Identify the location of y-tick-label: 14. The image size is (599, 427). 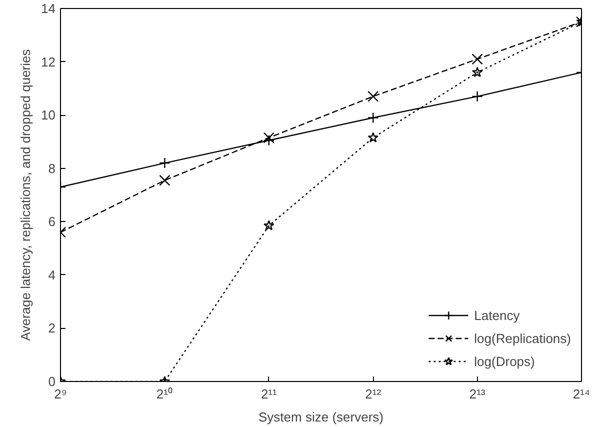
(48, 8).